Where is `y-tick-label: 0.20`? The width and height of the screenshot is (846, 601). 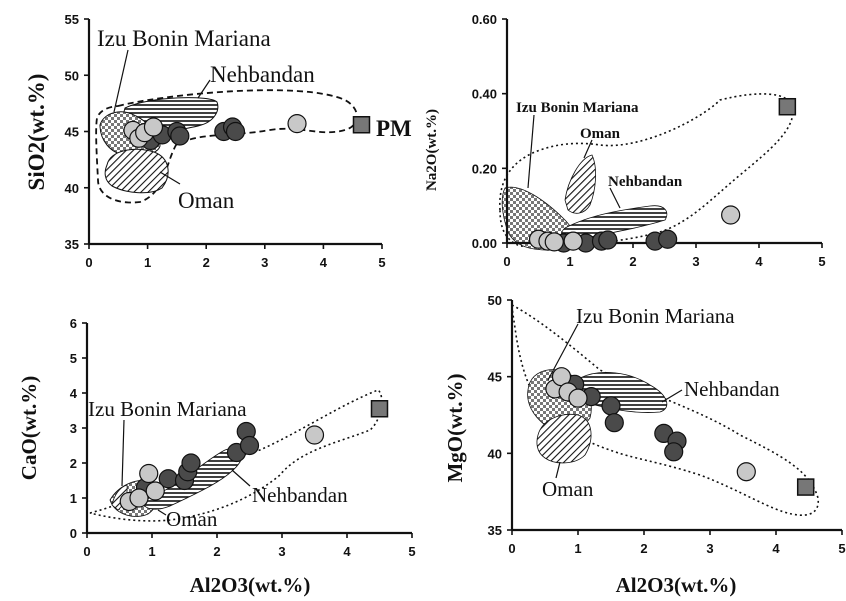
y-tick-label: 0.20 is located at coordinates (484, 168).